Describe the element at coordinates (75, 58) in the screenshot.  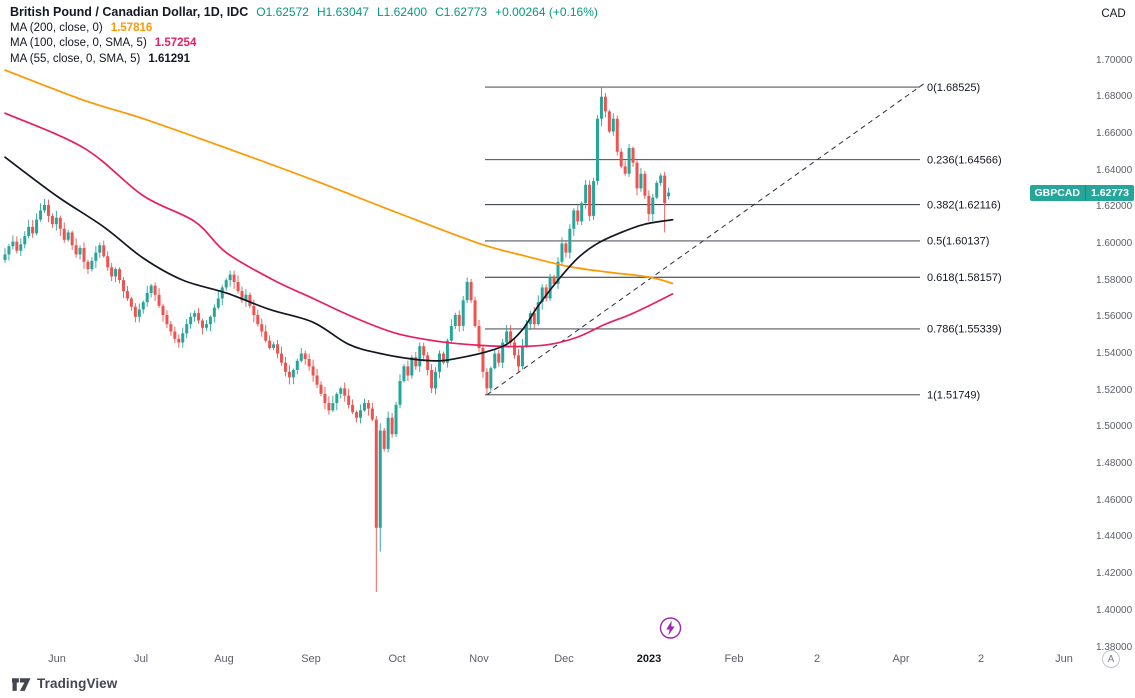
I see `ma55-label: MA (55, close, 0, SMA, 5)` at that location.